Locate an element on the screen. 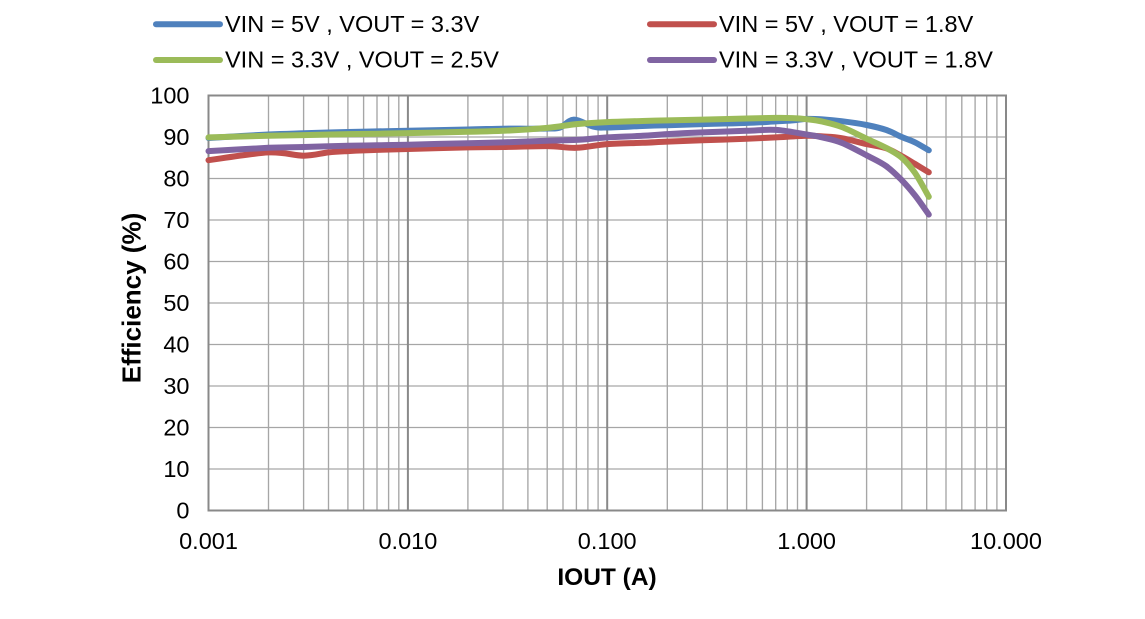 This screenshot has width=1145, height=619. svg-text: Efficiency (%) is located at coordinates (132, 298).